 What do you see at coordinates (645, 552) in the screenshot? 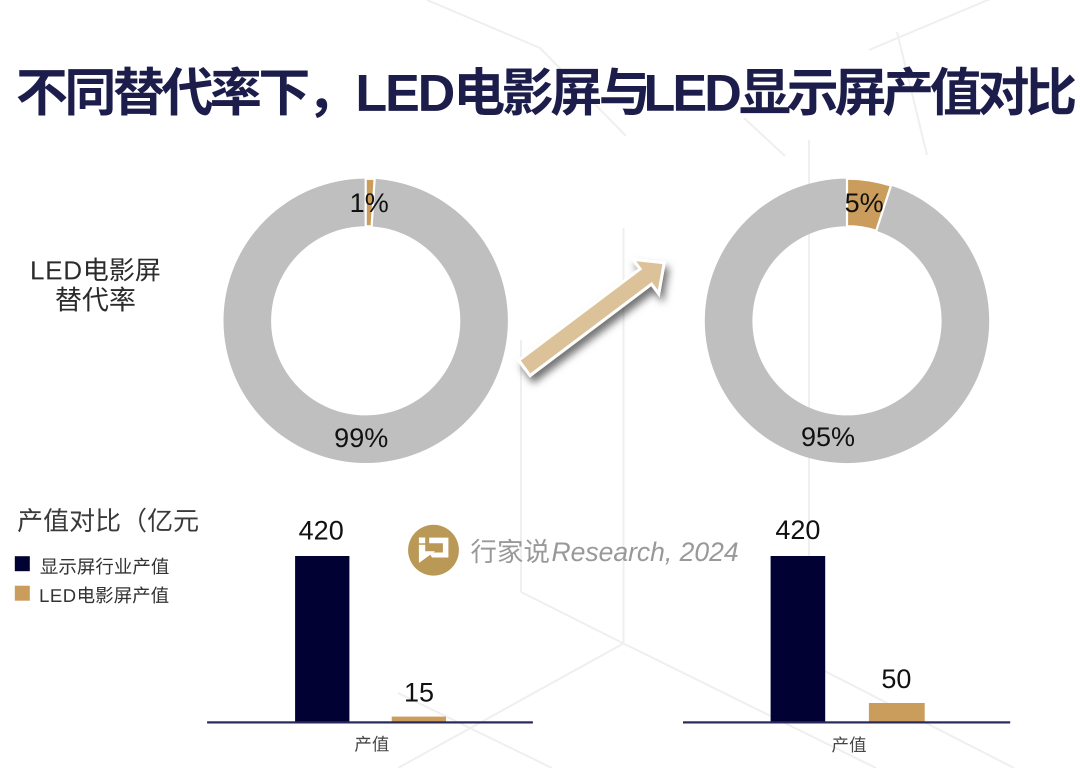
I see `svg-text: Research, 2024` at bounding box center [645, 552].